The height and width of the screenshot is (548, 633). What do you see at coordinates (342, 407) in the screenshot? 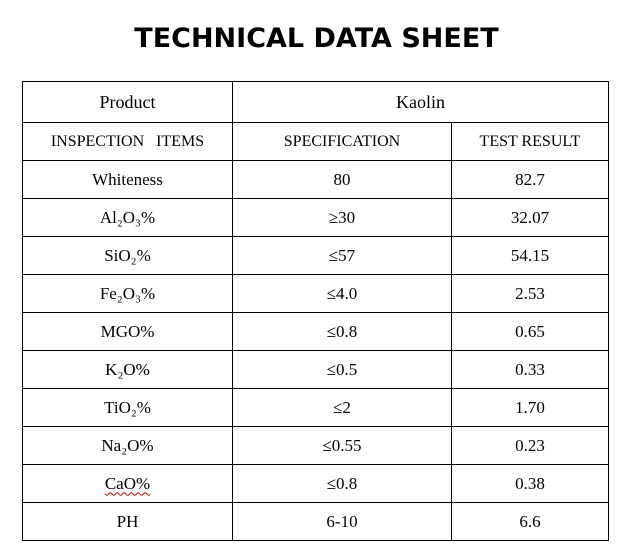
I see `spec-cell: ≤2` at bounding box center [342, 407].